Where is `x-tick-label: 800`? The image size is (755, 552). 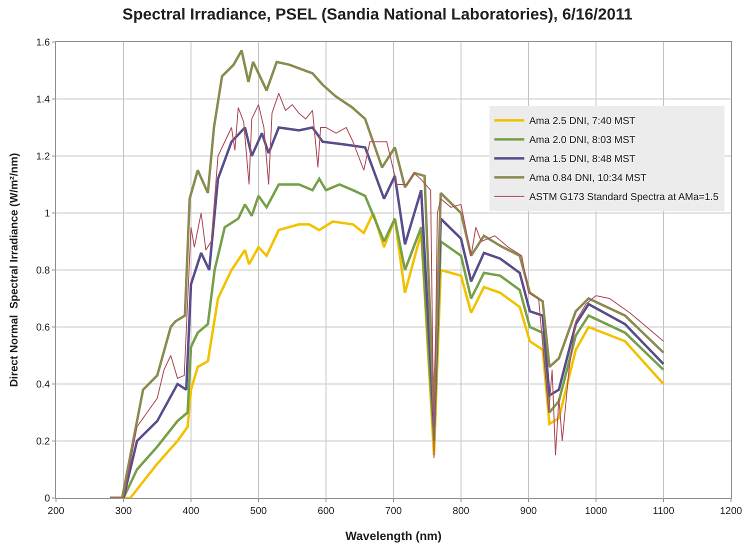 x-tick-label: 800 is located at coordinates (461, 511).